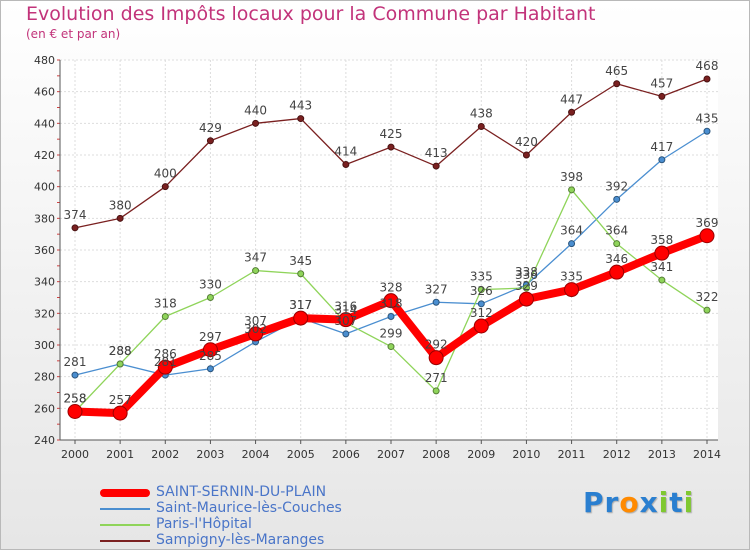 The image size is (750, 550). Describe the element at coordinates (689, 502) in the screenshot. I see `logo-letter: i` at that location.